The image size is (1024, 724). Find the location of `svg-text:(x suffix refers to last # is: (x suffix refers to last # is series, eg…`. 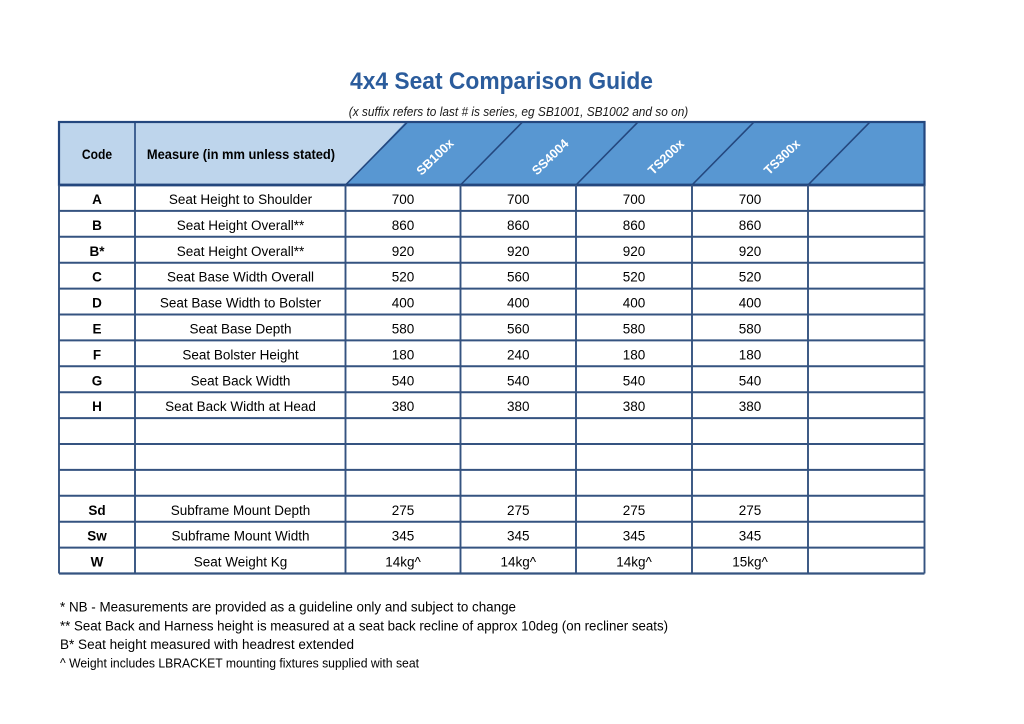

svg-text:(x suffix refers to last # is: (x suffix refers to last # is series, eg… is located at coordinates (519, 111).